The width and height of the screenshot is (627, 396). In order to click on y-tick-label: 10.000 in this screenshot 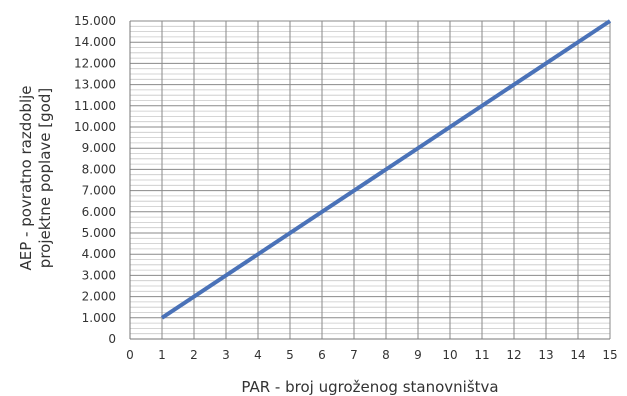, I will do `click(95, 127)`.